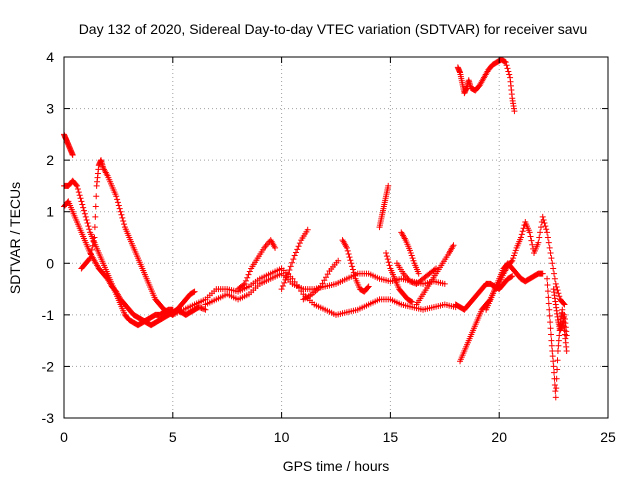 The width and height of the screenshot is (640, 480). I want to click on series-r, so click(525, 263).